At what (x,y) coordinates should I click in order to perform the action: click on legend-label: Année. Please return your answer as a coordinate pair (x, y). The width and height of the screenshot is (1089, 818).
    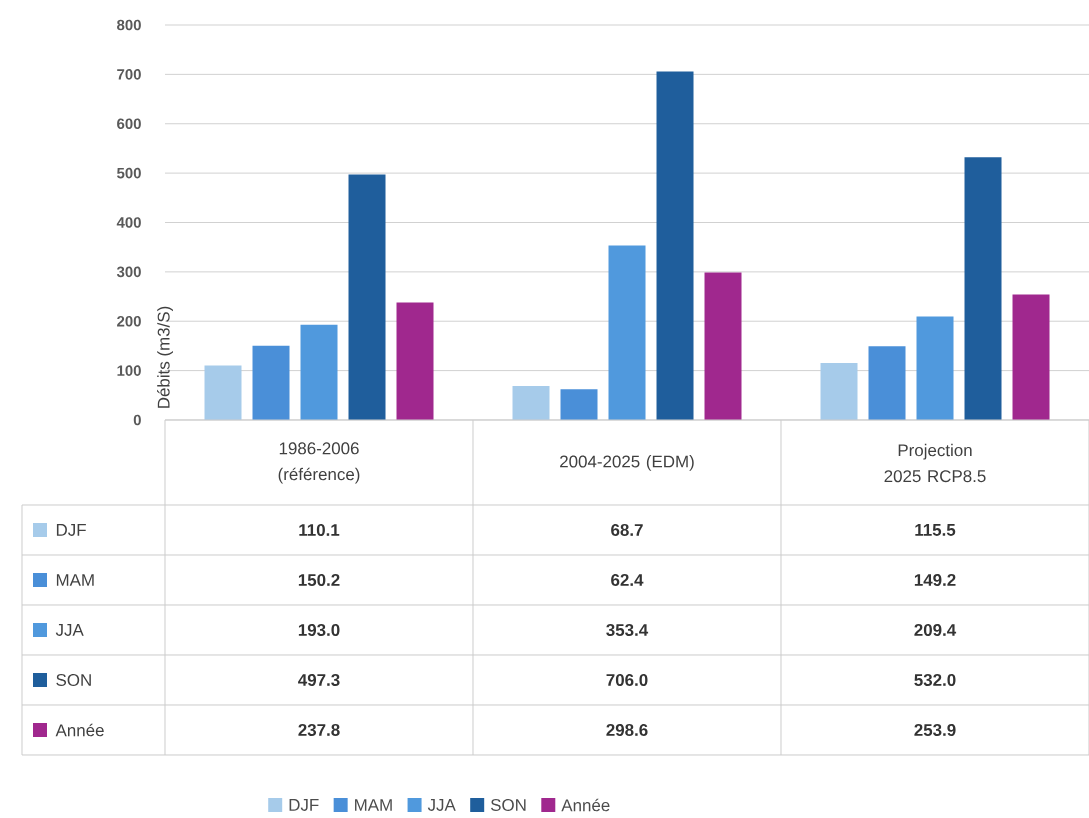
    Looking at the image, I should click on (585, 805).